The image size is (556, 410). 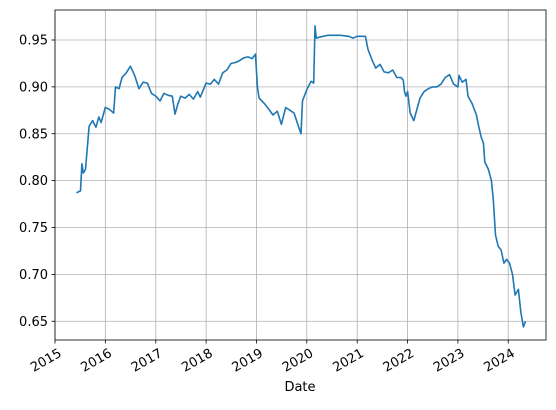 I want to click on y-tick-label: 0.75, so click(x=33, y=228).